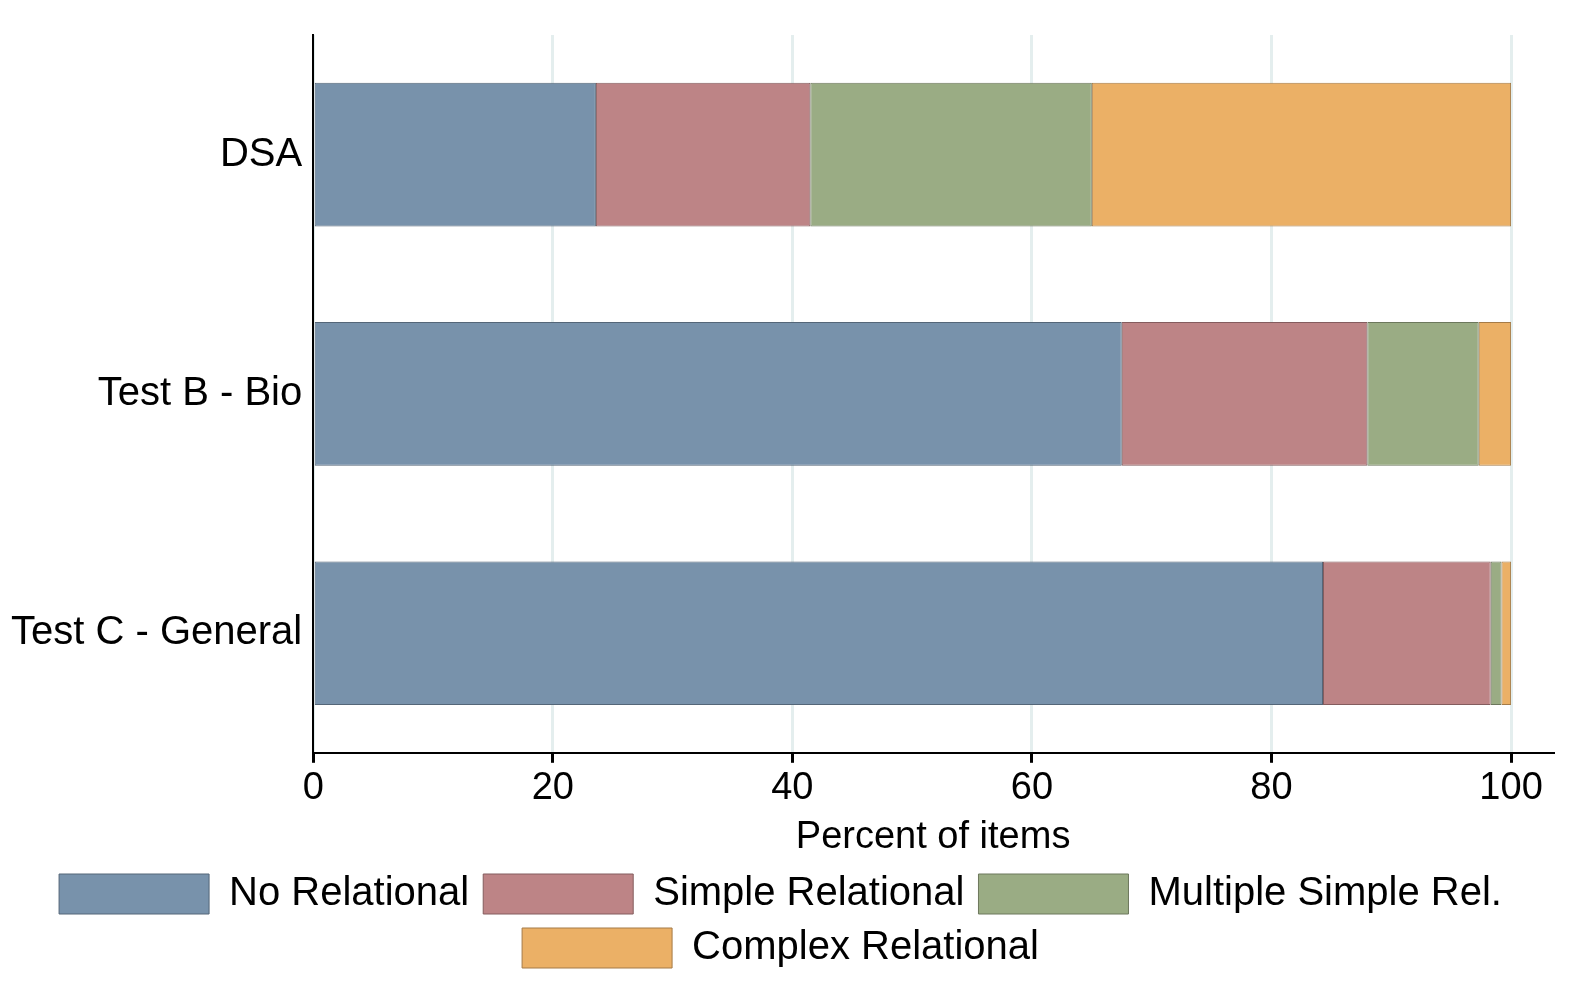 This screenshot has width=1587, height=987. Describe the element at coordinates (156, 630) in the screenshot. I see `y-tick-label: Test C - General` at that location.